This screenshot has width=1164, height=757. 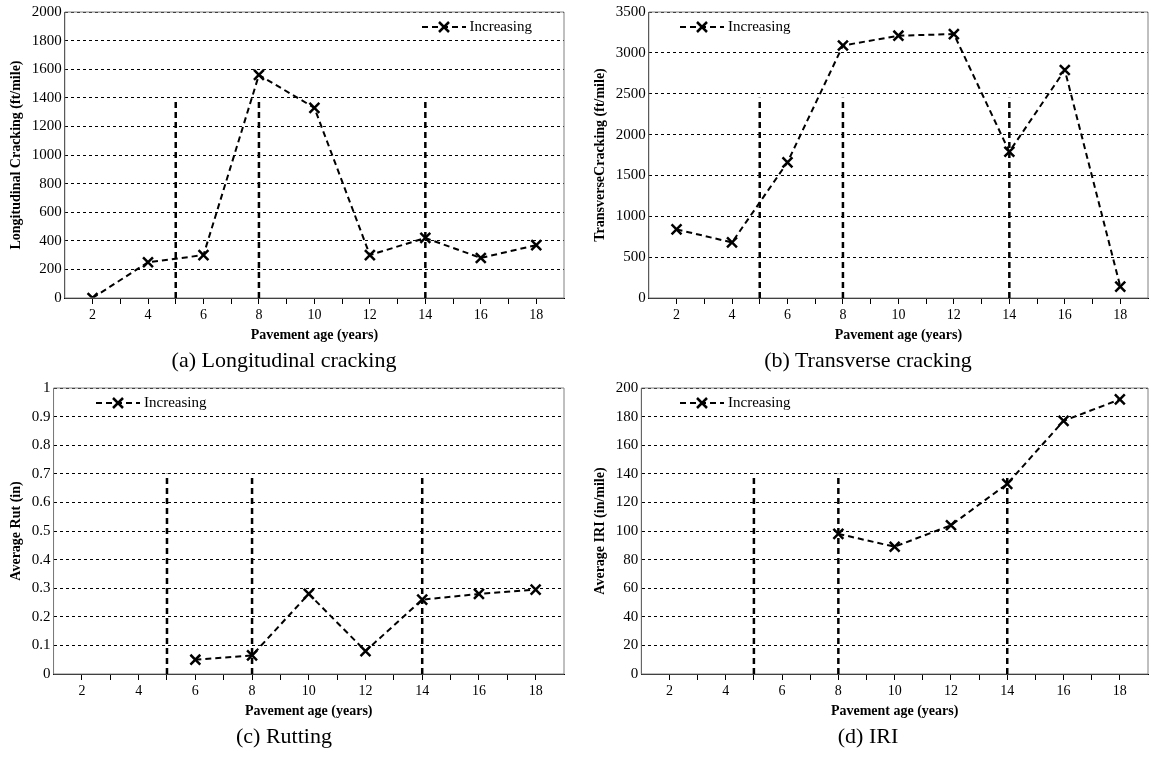 I want to click on y-tick-label: 0.7, so click(x=41, y=472).